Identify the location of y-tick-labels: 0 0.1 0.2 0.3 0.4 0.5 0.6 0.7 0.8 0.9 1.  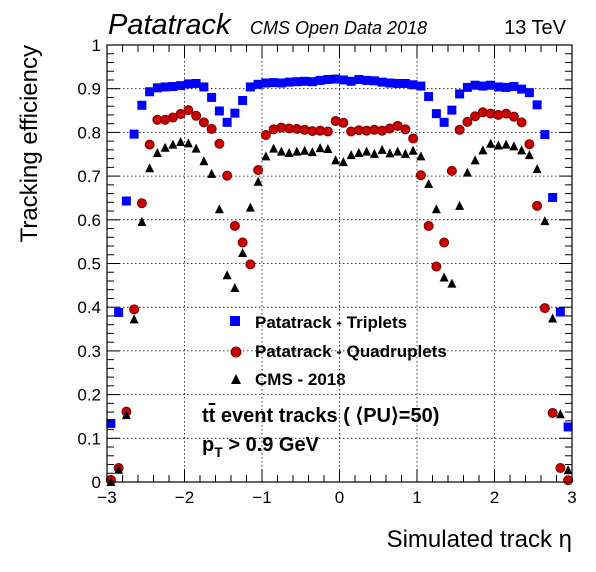
(89, 264).